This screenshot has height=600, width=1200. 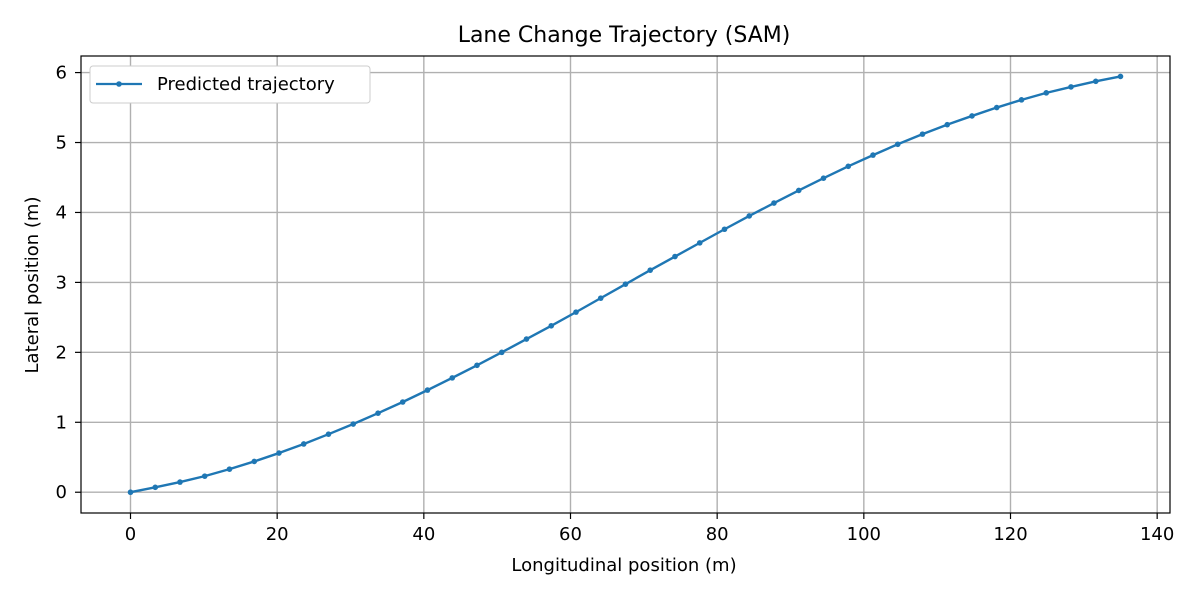 I want to click on chart-title: Lane Change Trajectory (SAM), so click(x=624, y=35).